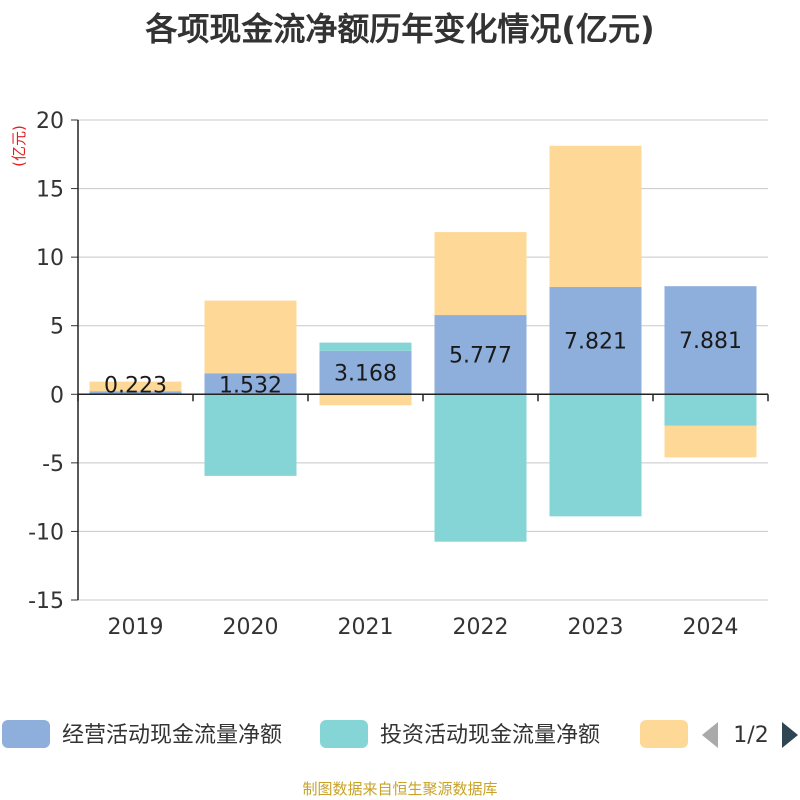 The height and width of the screenshot is (800, 800). What do you see at coordinates (50, 258) in the screenshot?
I see `y-tick-label: 10` at bounding box center [50, 258].